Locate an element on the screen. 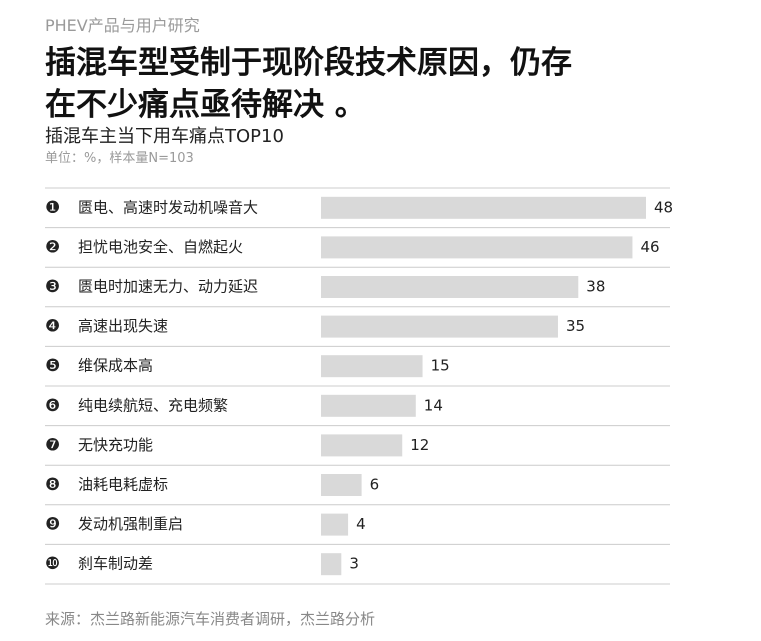 The height and width of the screenshot is (641, 761). category-label: 发动机强制重启 is located at coordinates (130, 524).